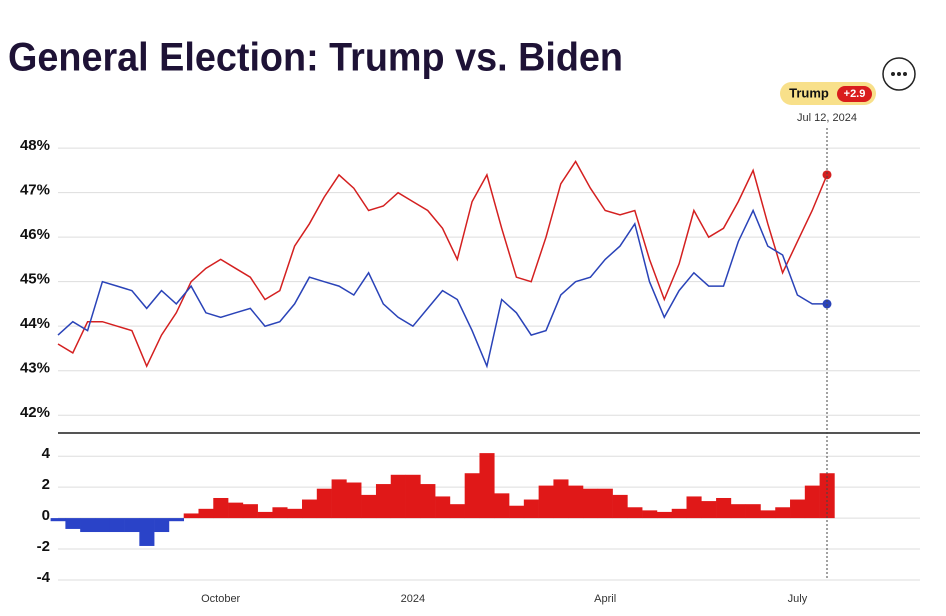 Image resolution: width=946 pixels, height=616 pixels. I want to click on y-tick-label: 48%, so click(35, 145).